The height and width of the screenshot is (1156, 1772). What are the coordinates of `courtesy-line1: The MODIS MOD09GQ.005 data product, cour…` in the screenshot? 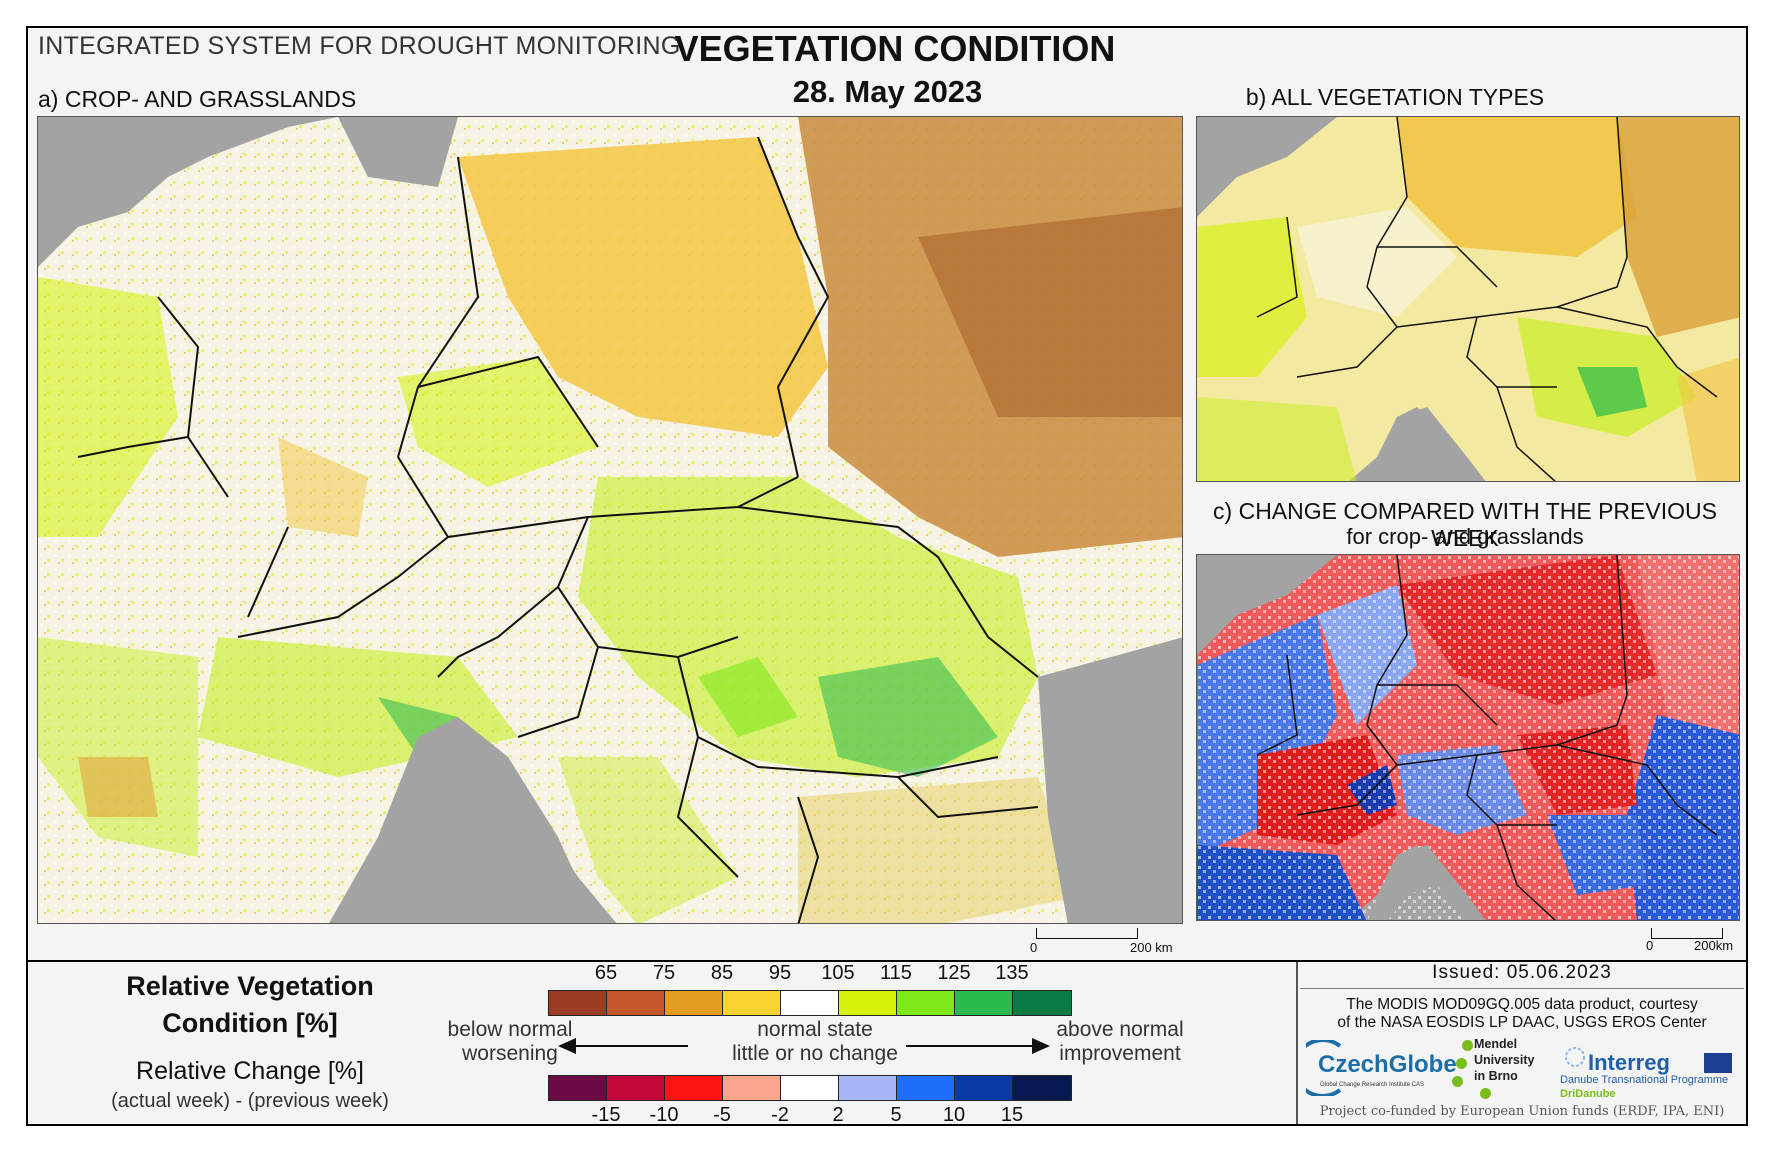 It's located at (1522, 1004).